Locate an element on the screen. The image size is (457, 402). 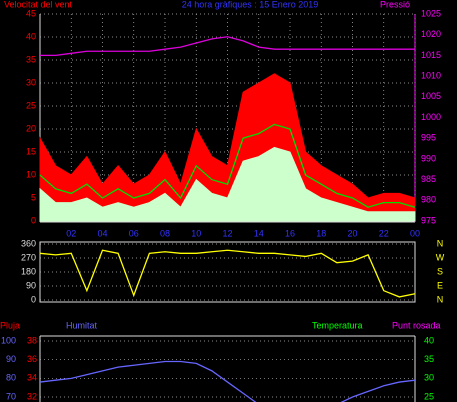
tick-label: 15 is located at coordinates (31, 151).